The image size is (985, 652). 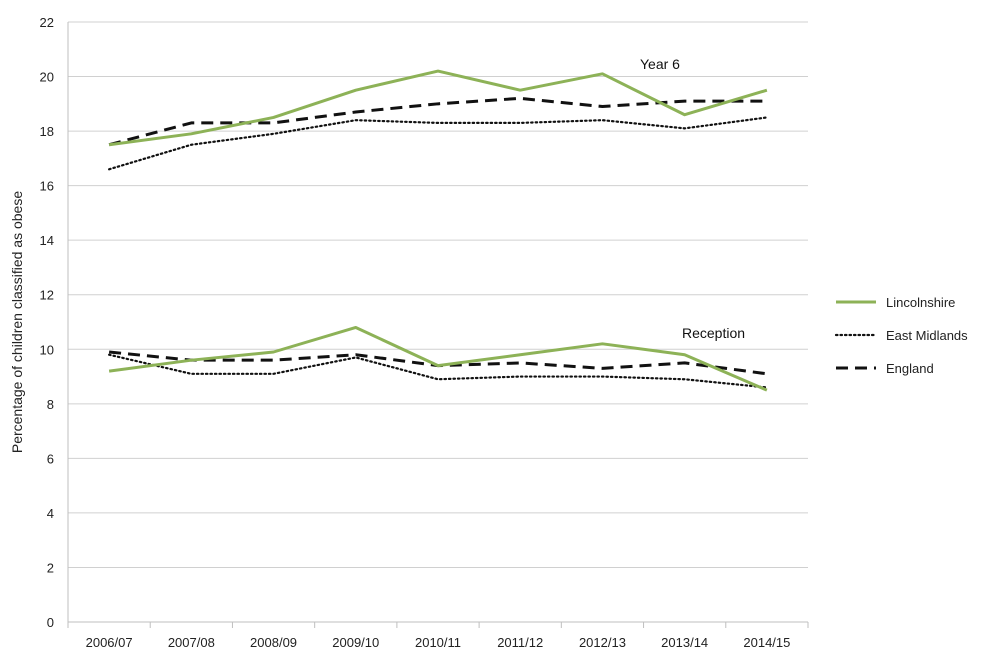 I want to click on x-tick-label: 2010/11, so click(x=438, y=642).